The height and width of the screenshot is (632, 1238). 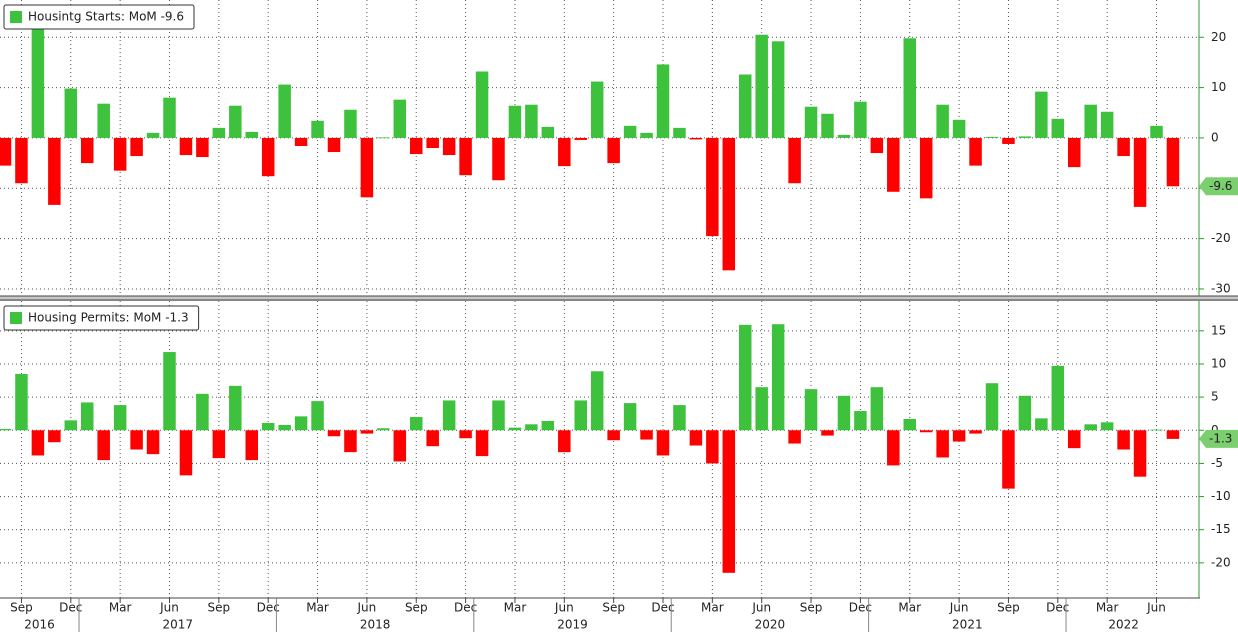 I want to click on y-tick-label: 15, so click(x=1218, y=330).